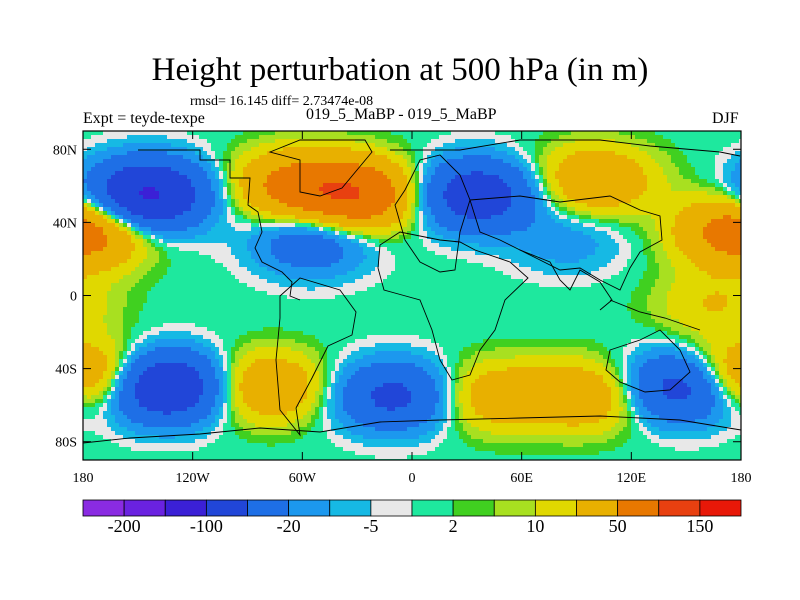  Describe the element at coordinates (725, 118) in the screenshot. I see `season-label: DJF` at that location.